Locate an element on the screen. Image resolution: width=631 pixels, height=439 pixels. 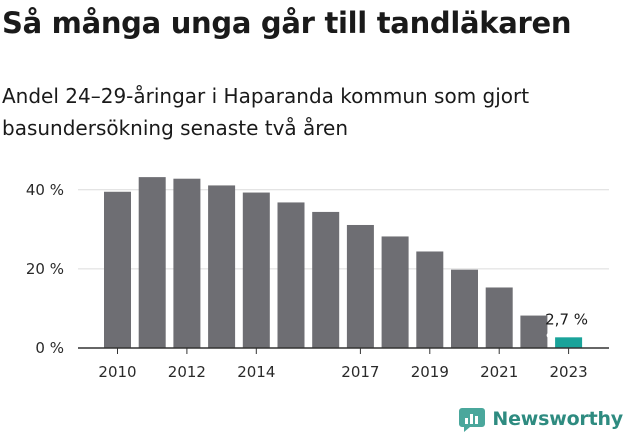
brand-logo: Newsworthy is located at coordinates (540, 419).